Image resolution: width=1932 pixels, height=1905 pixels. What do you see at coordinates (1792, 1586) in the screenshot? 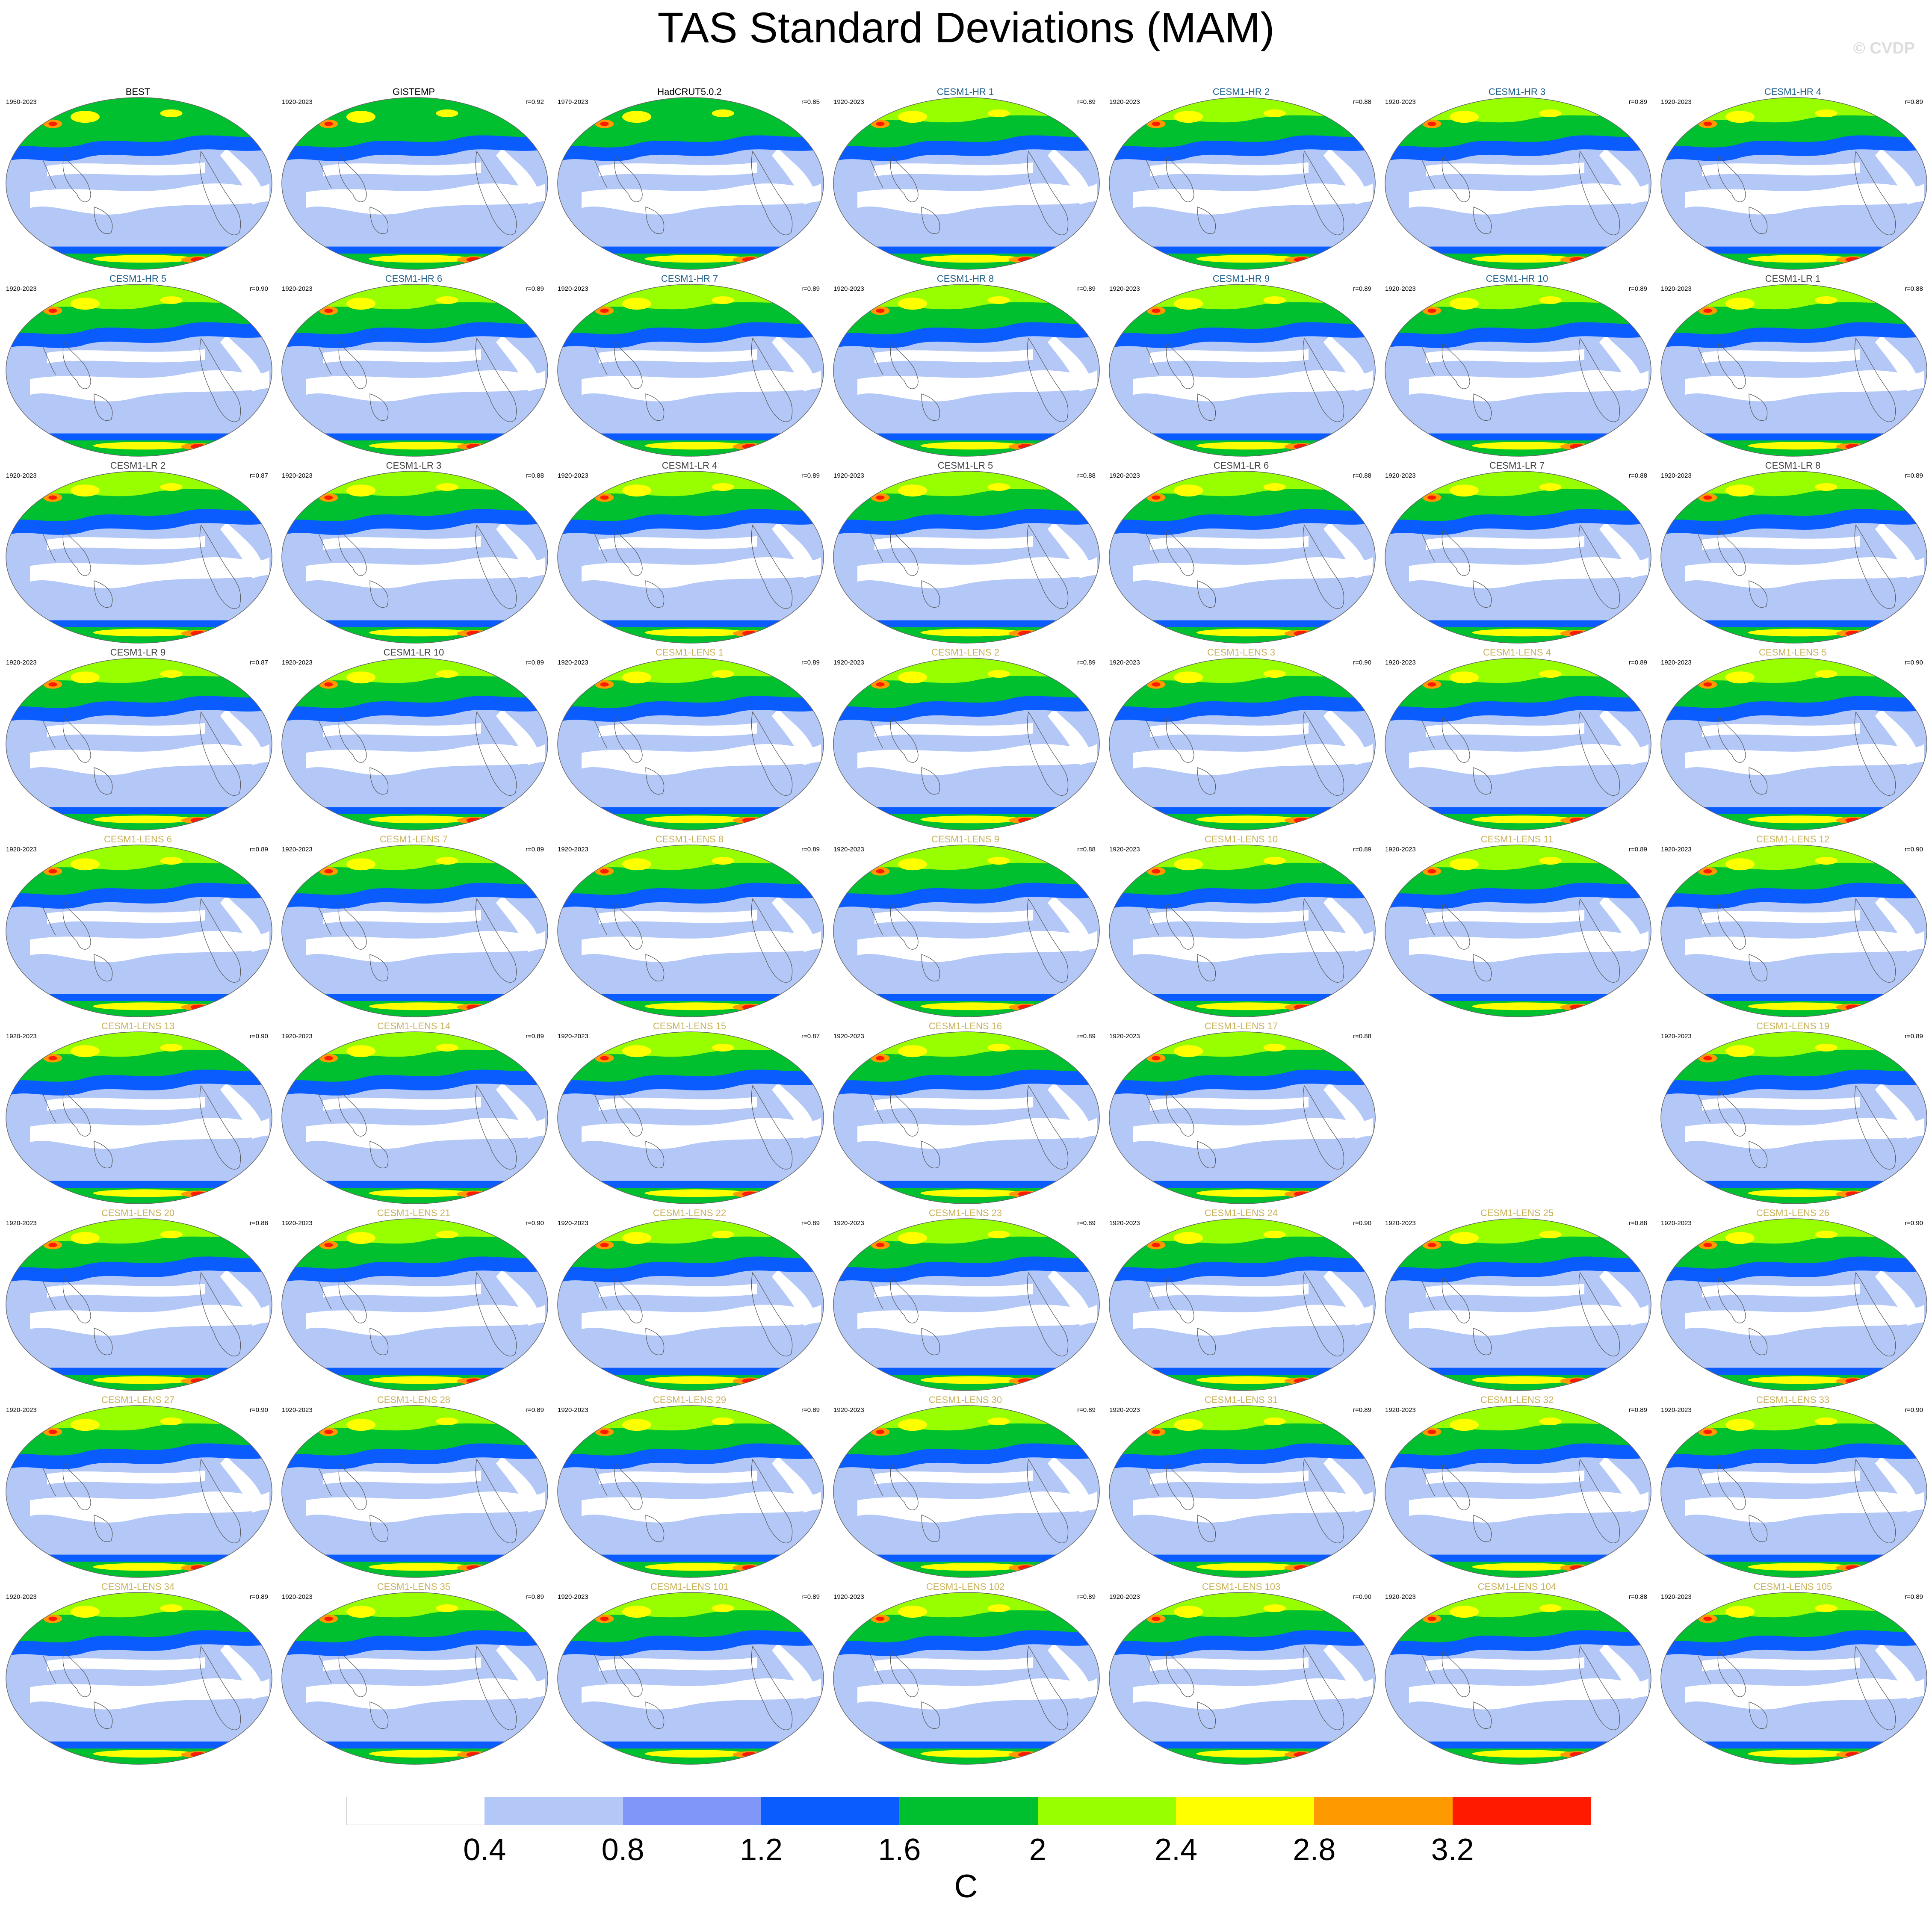
I see `panel-title: CESM1-LENS 105` at bounding box center [1792, 1586].